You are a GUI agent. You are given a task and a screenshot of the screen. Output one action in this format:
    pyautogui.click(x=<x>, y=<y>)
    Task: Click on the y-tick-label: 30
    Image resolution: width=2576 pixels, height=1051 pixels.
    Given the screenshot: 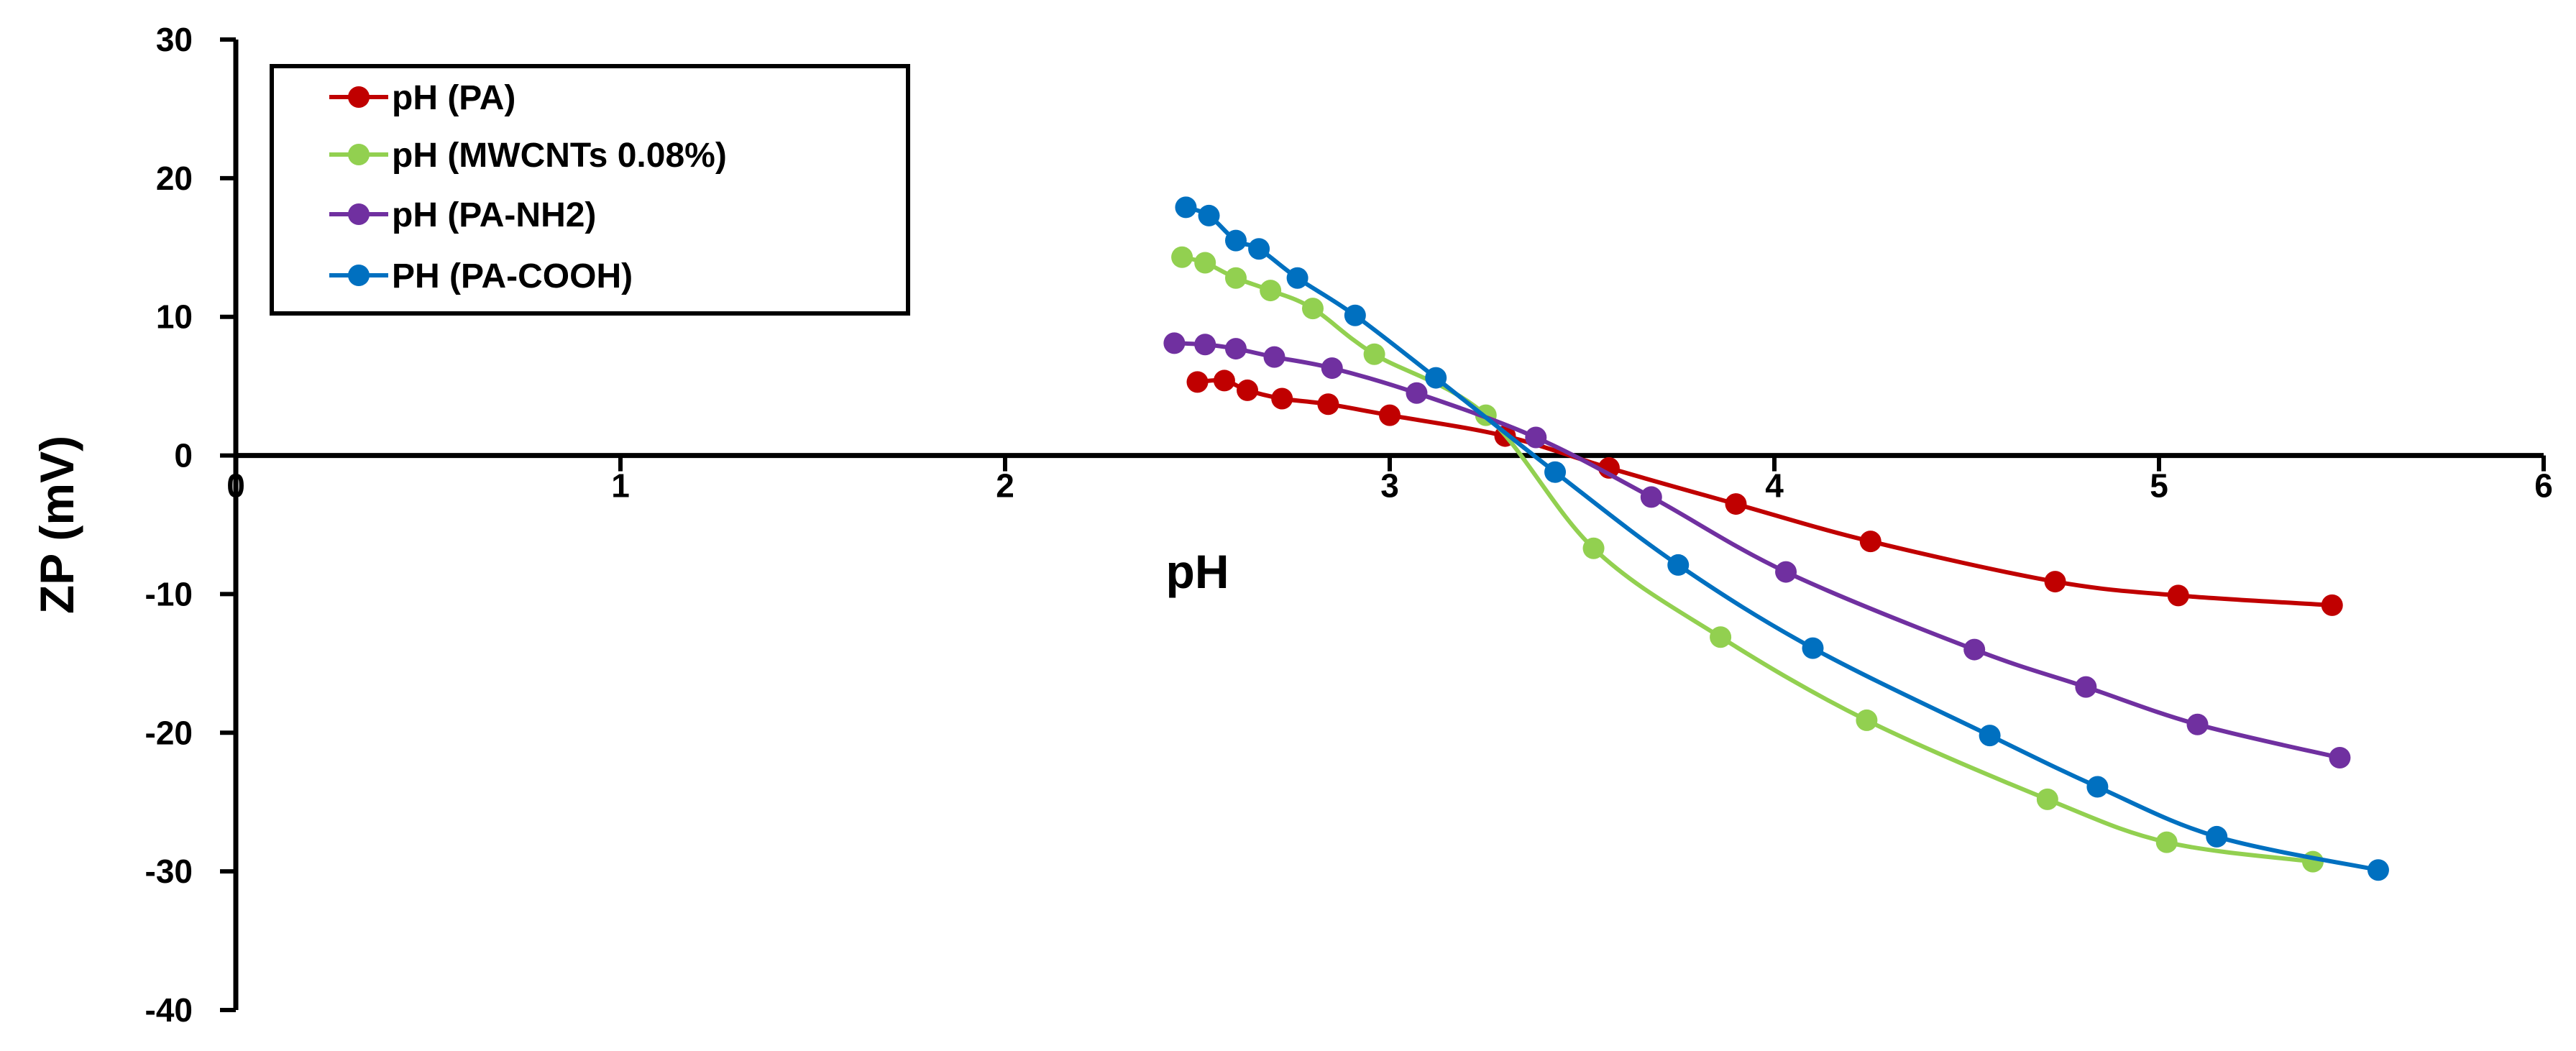 What is the action you would take?
    pyautogui.click(x=174, y=39)
    